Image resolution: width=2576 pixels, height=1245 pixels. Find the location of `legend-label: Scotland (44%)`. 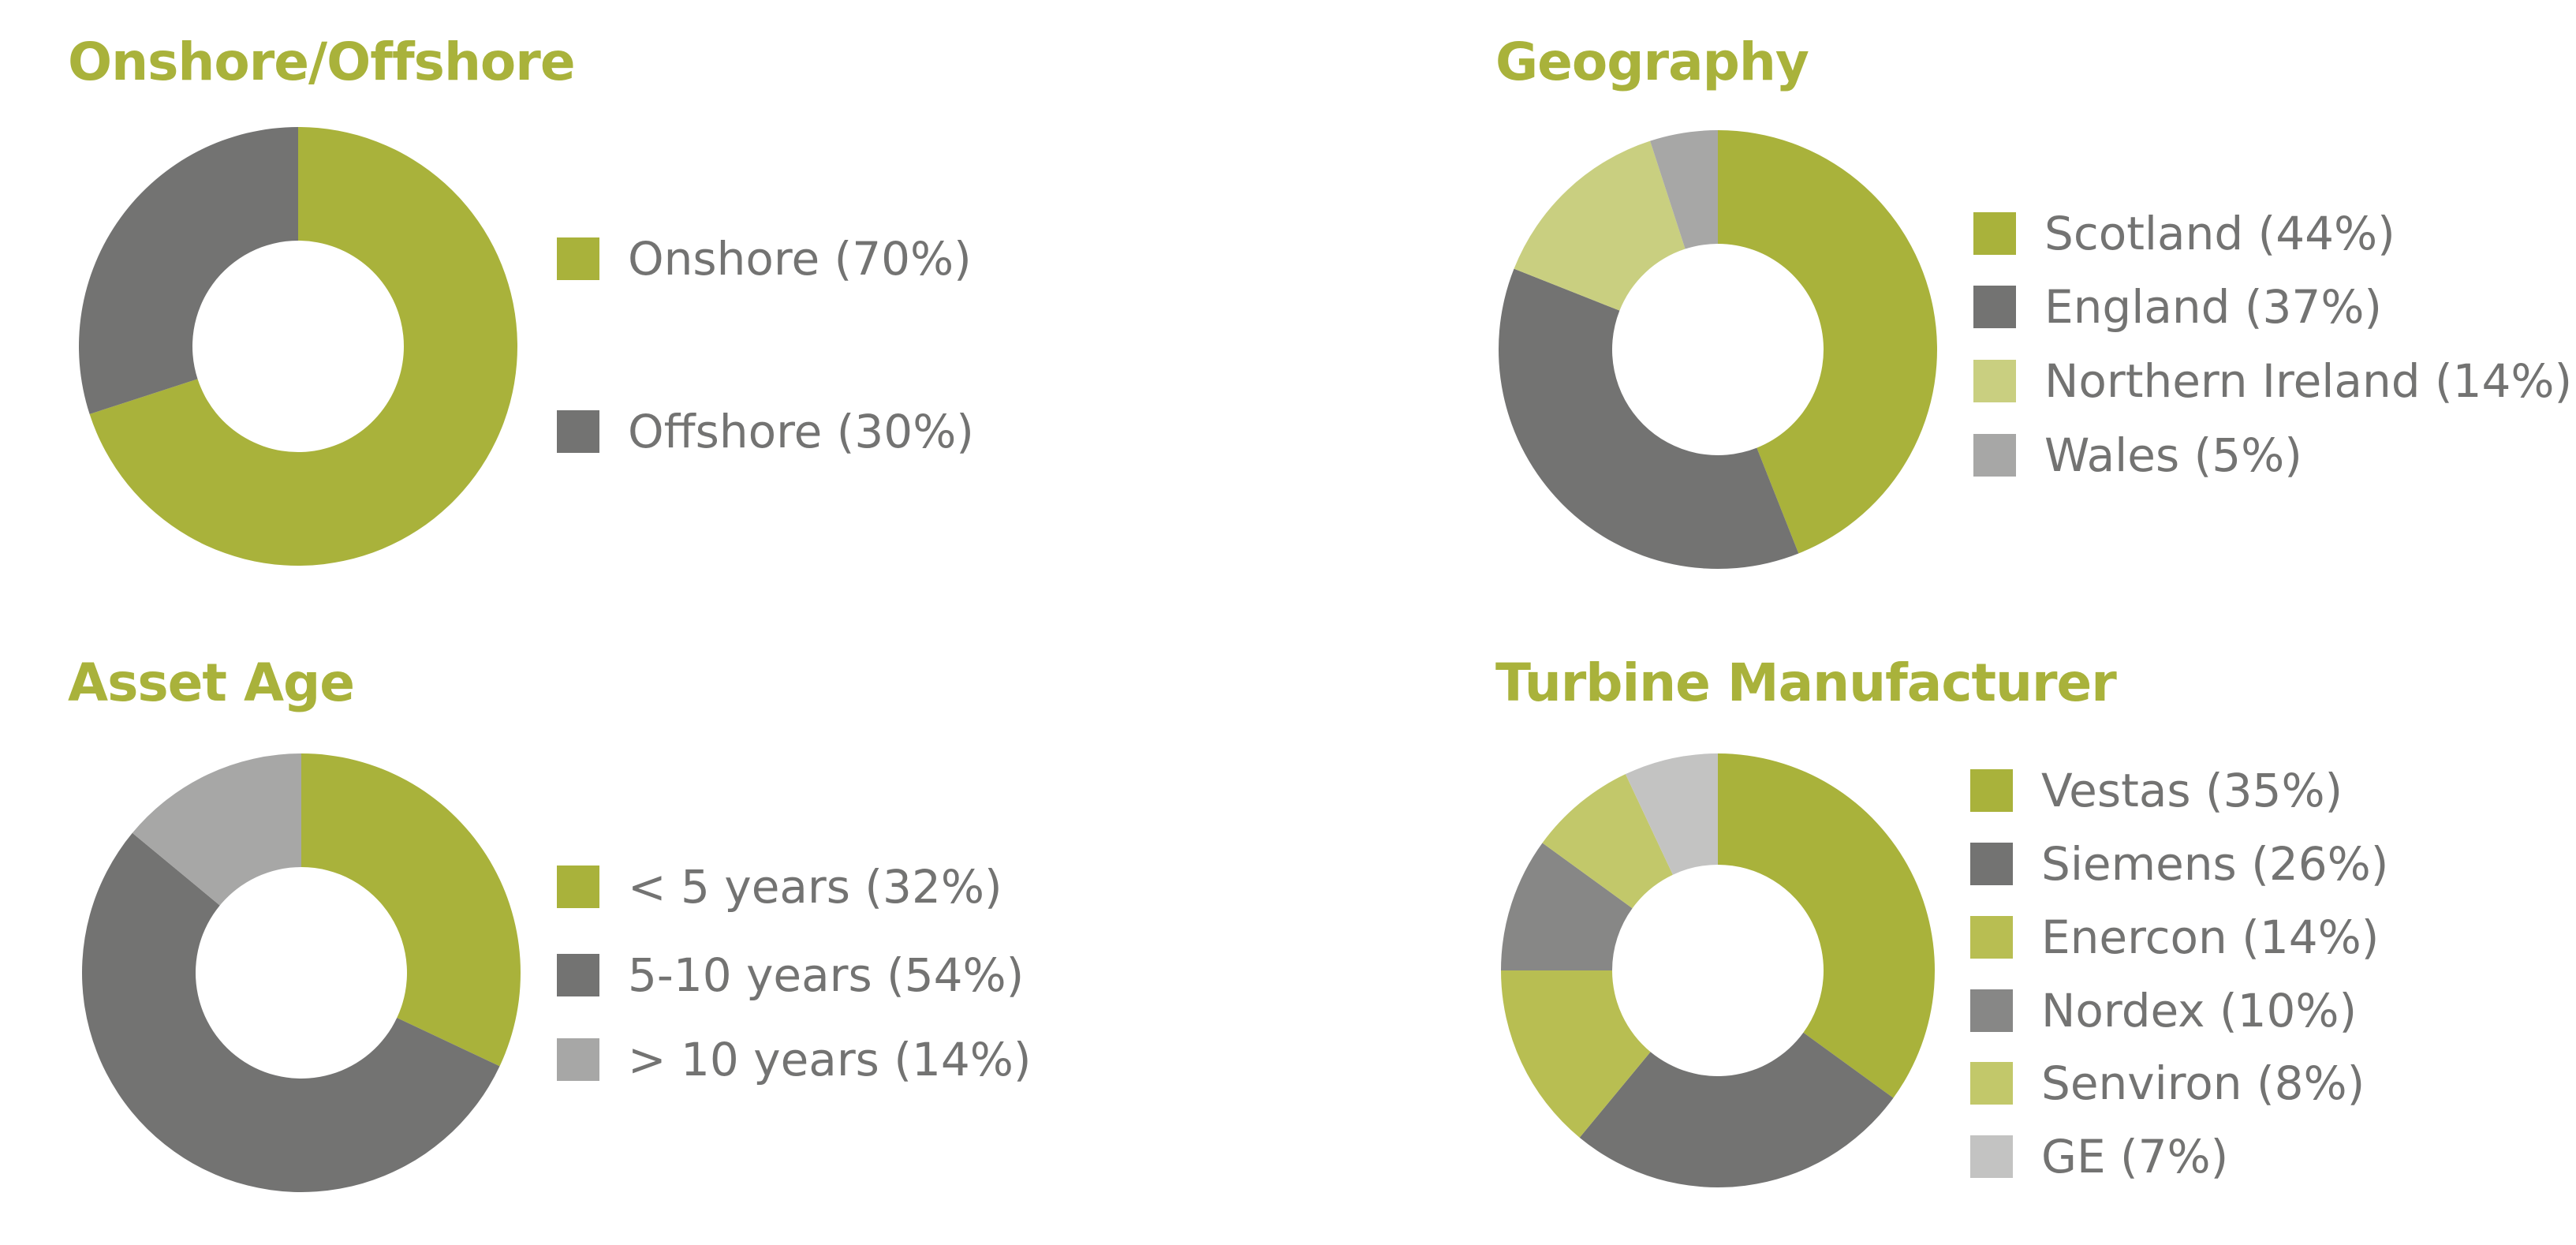

legend-label: Scotland (44%) is located at coordinates (2219, 233).